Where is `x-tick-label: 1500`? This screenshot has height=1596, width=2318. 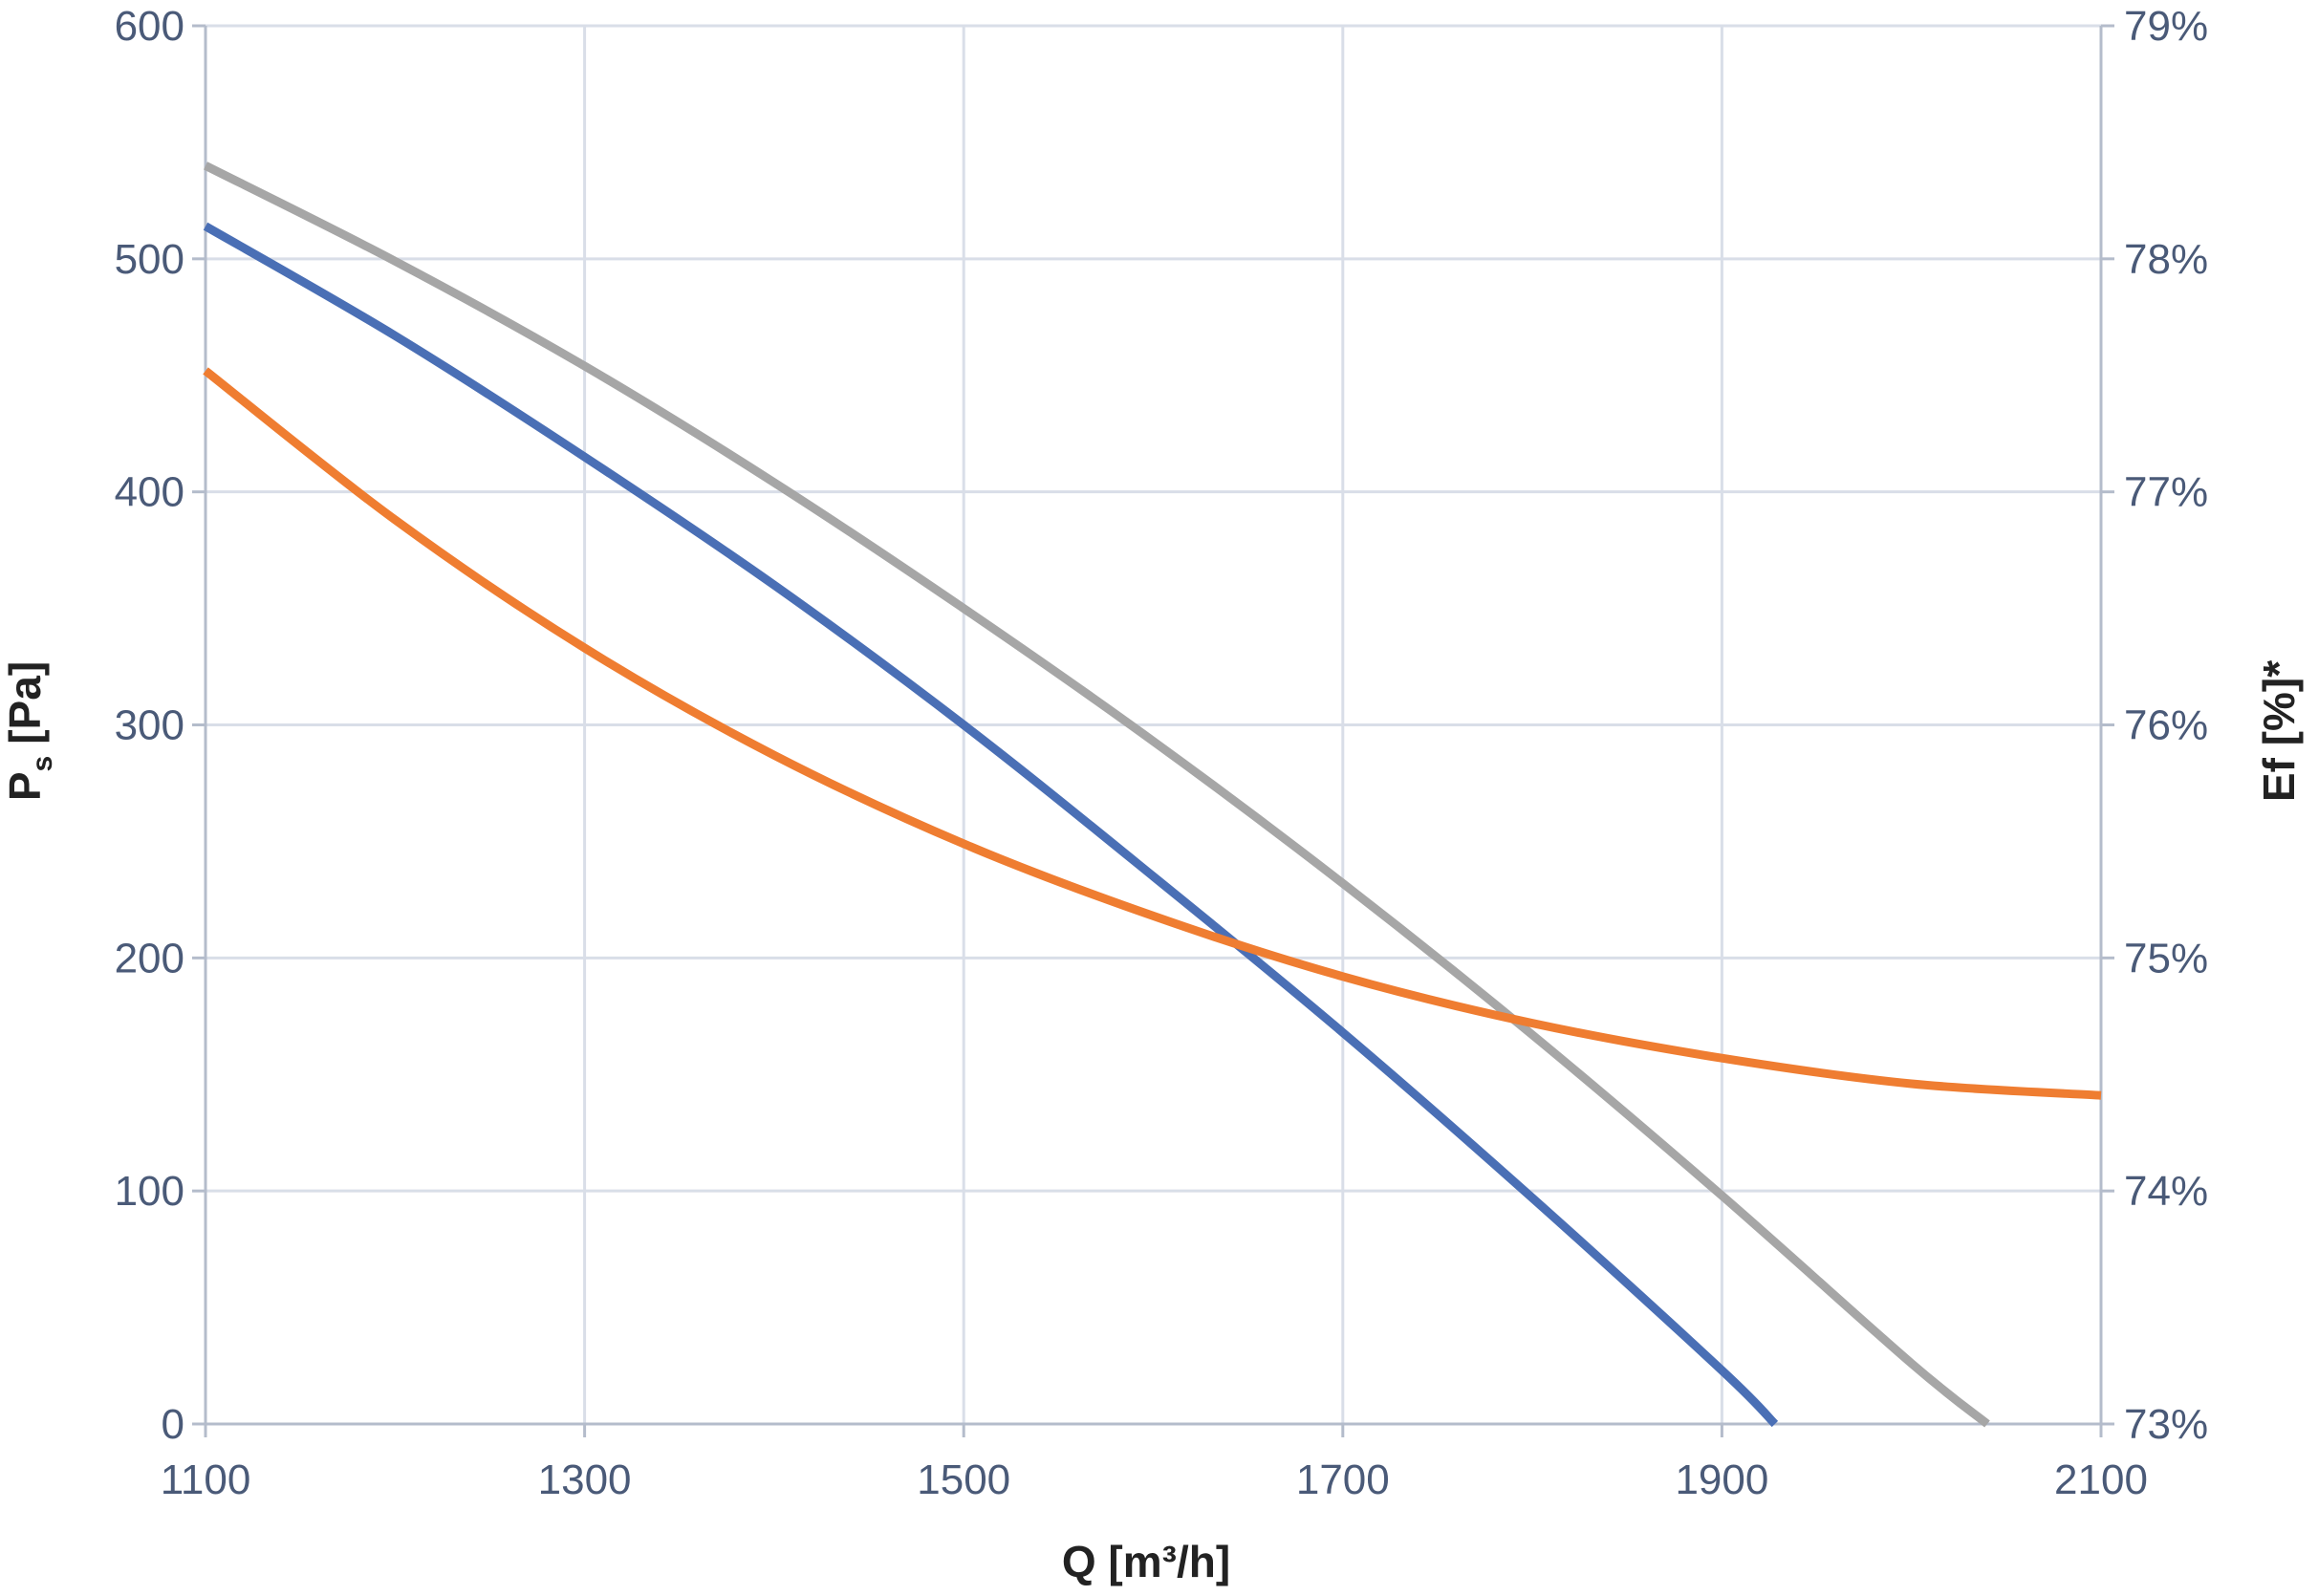 x-tick-label: 1500 is located at coordinates (963, 1480).